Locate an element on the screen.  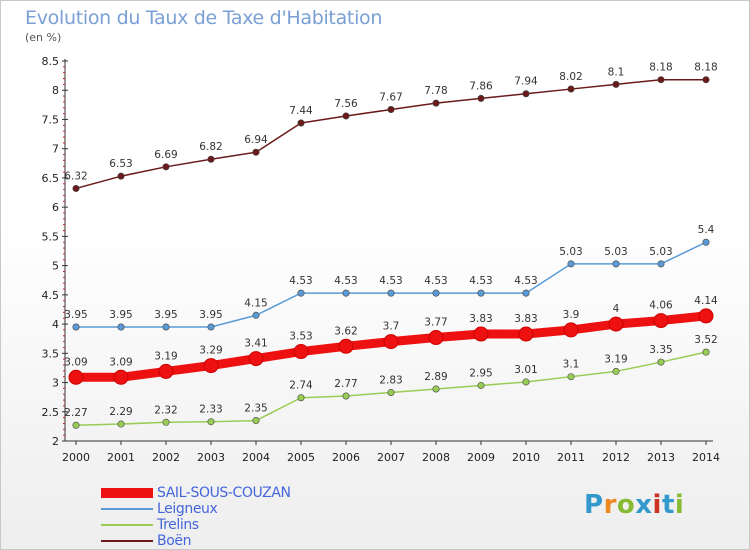
data-label: 7.67 is located at coordinates (390, 98).